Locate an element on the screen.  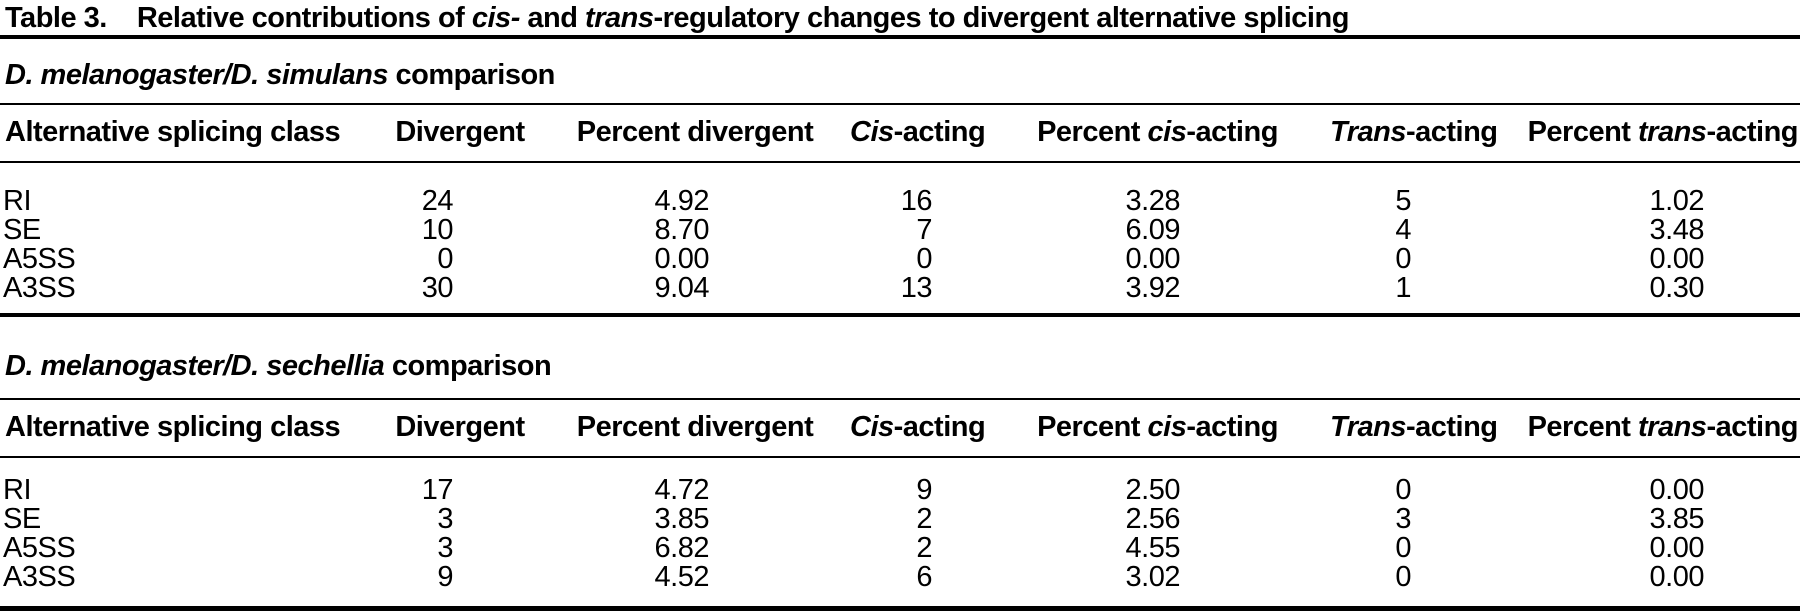
cell-trans-acting: 4 is located at coordinates (1403, 230).